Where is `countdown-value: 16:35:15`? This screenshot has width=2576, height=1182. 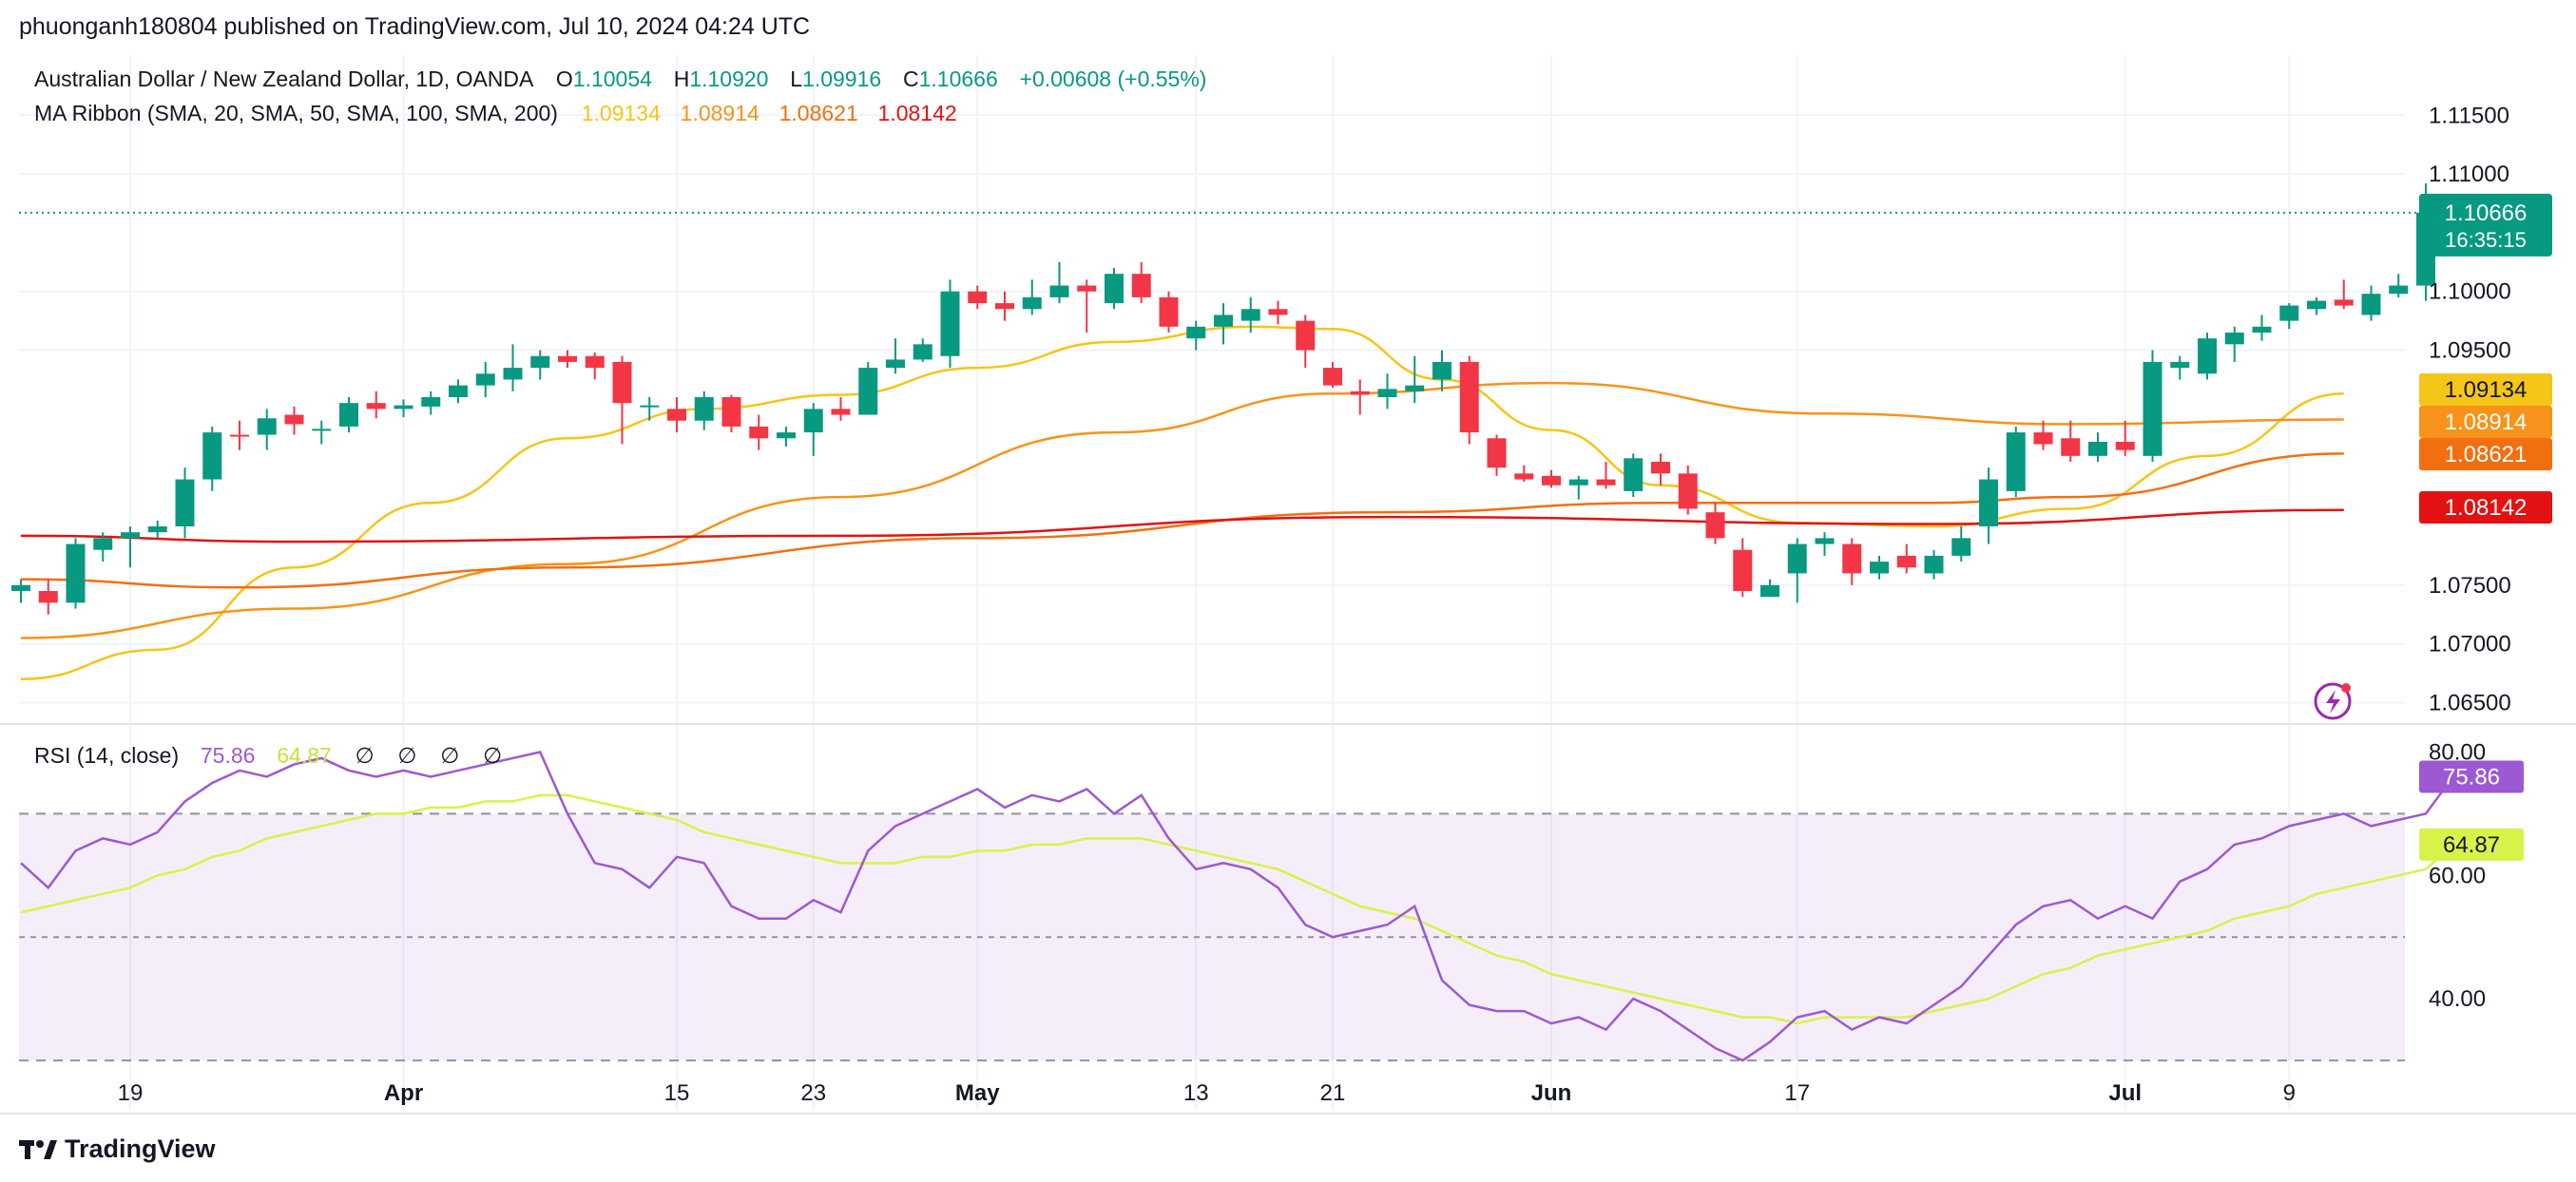 countdown-value: 16:35:15 is located at coordinates (2486, 240).